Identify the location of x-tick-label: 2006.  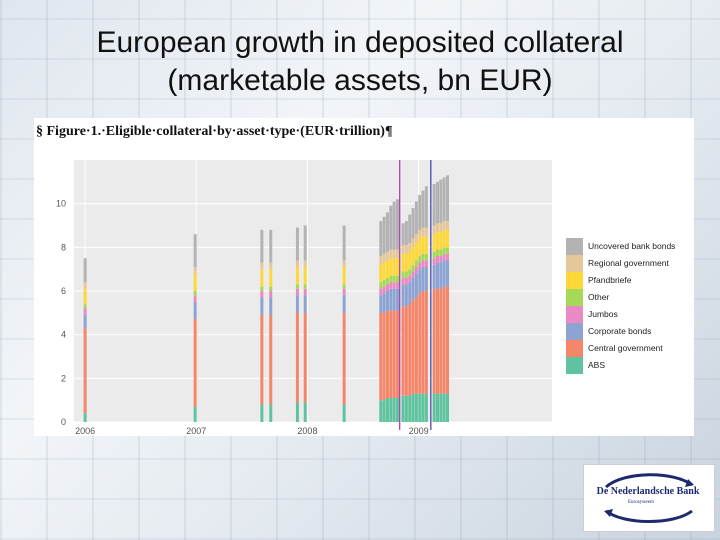
(85, 431).